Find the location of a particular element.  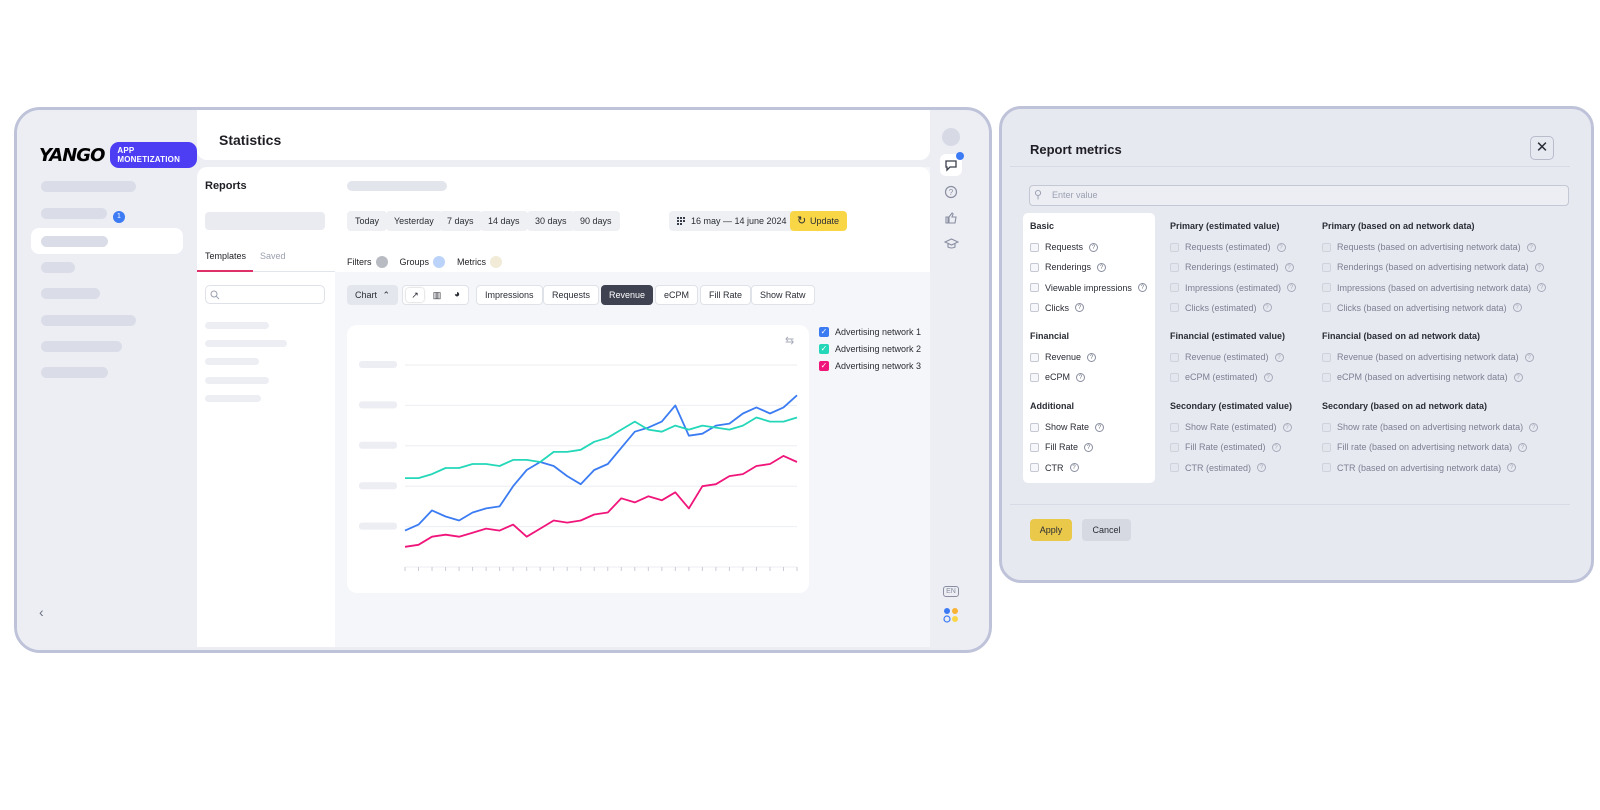

metrics-label: Metrics is located at coordinates (472, 262).